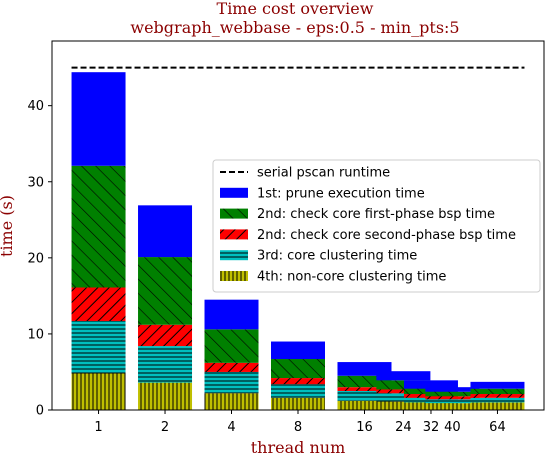 The image size is (549, 456). I want to click on chart-subtitle: webgraph_webbase - eps:0.5 - min_pts:5, so click(294, 27).